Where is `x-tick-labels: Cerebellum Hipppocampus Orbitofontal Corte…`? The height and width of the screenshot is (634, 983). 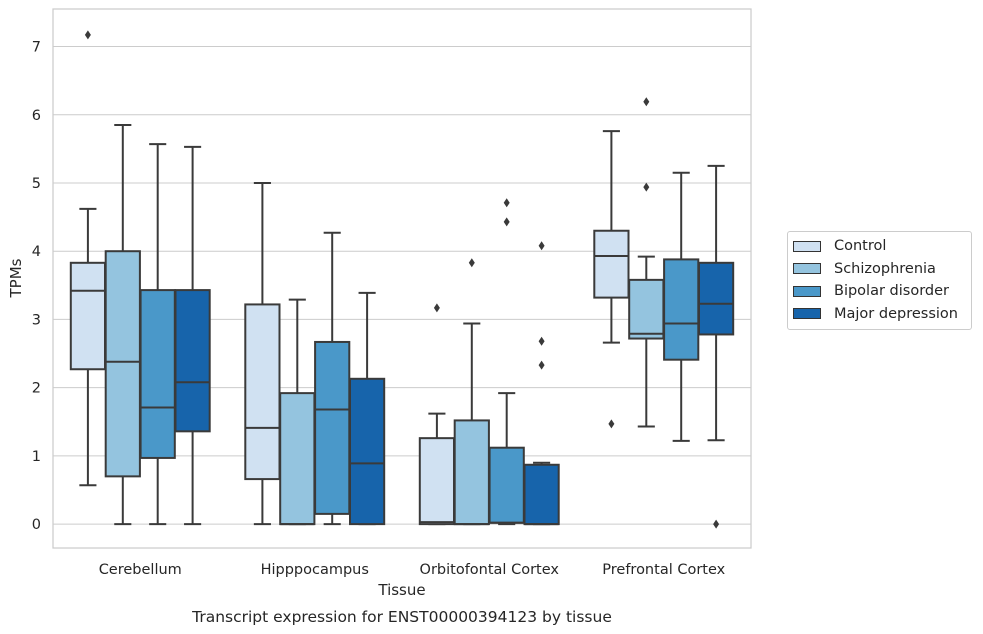
x-tick-labels: Cerebellum Hipppocampus Orbitofontal Corte… is located at coordinates (412, 570).